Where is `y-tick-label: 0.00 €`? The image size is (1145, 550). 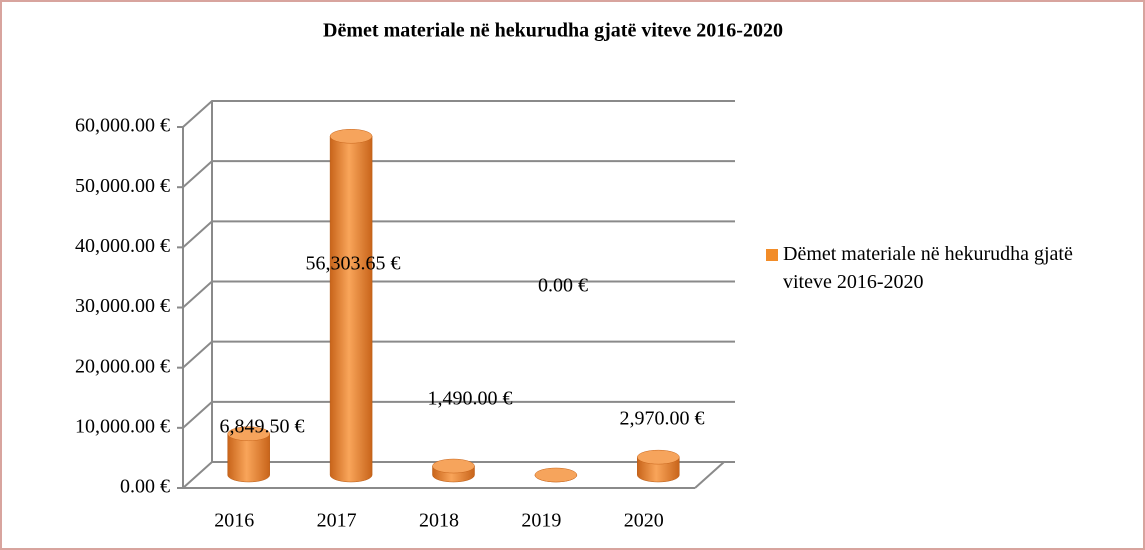 y-tick-label: 0.00 € is located at coordinates (145, 487).